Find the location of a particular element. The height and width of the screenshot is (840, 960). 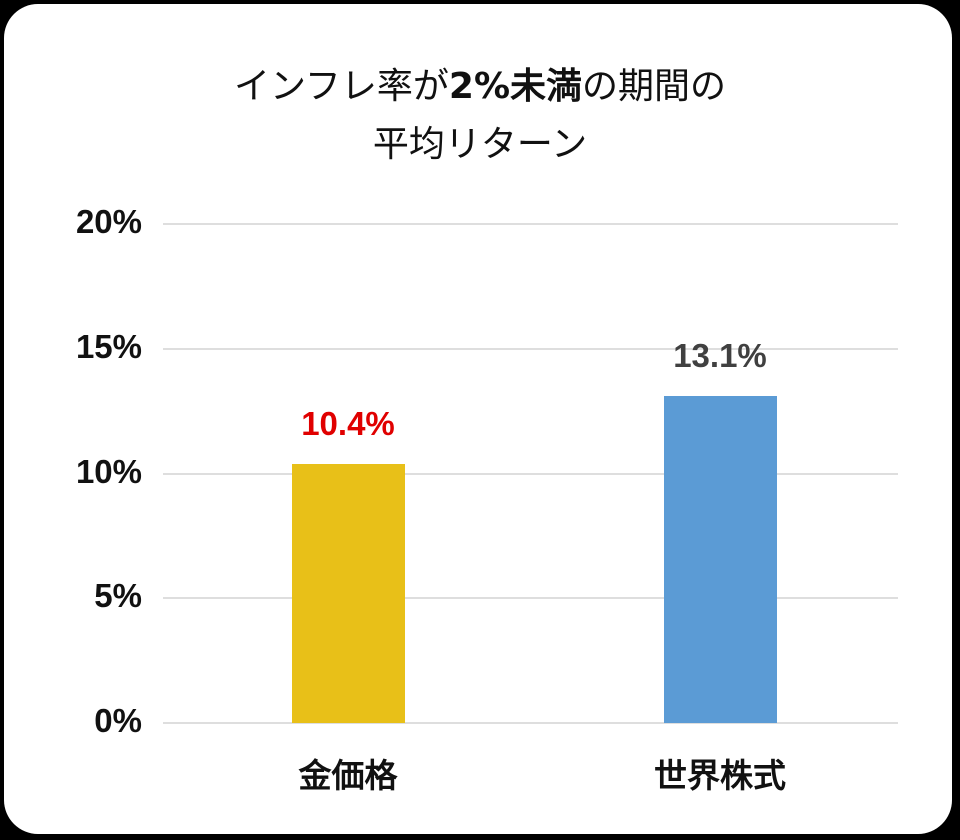

chart-title: インフレ率が2%未満の期間の 平均リターン is located at coordinates (480, 116).